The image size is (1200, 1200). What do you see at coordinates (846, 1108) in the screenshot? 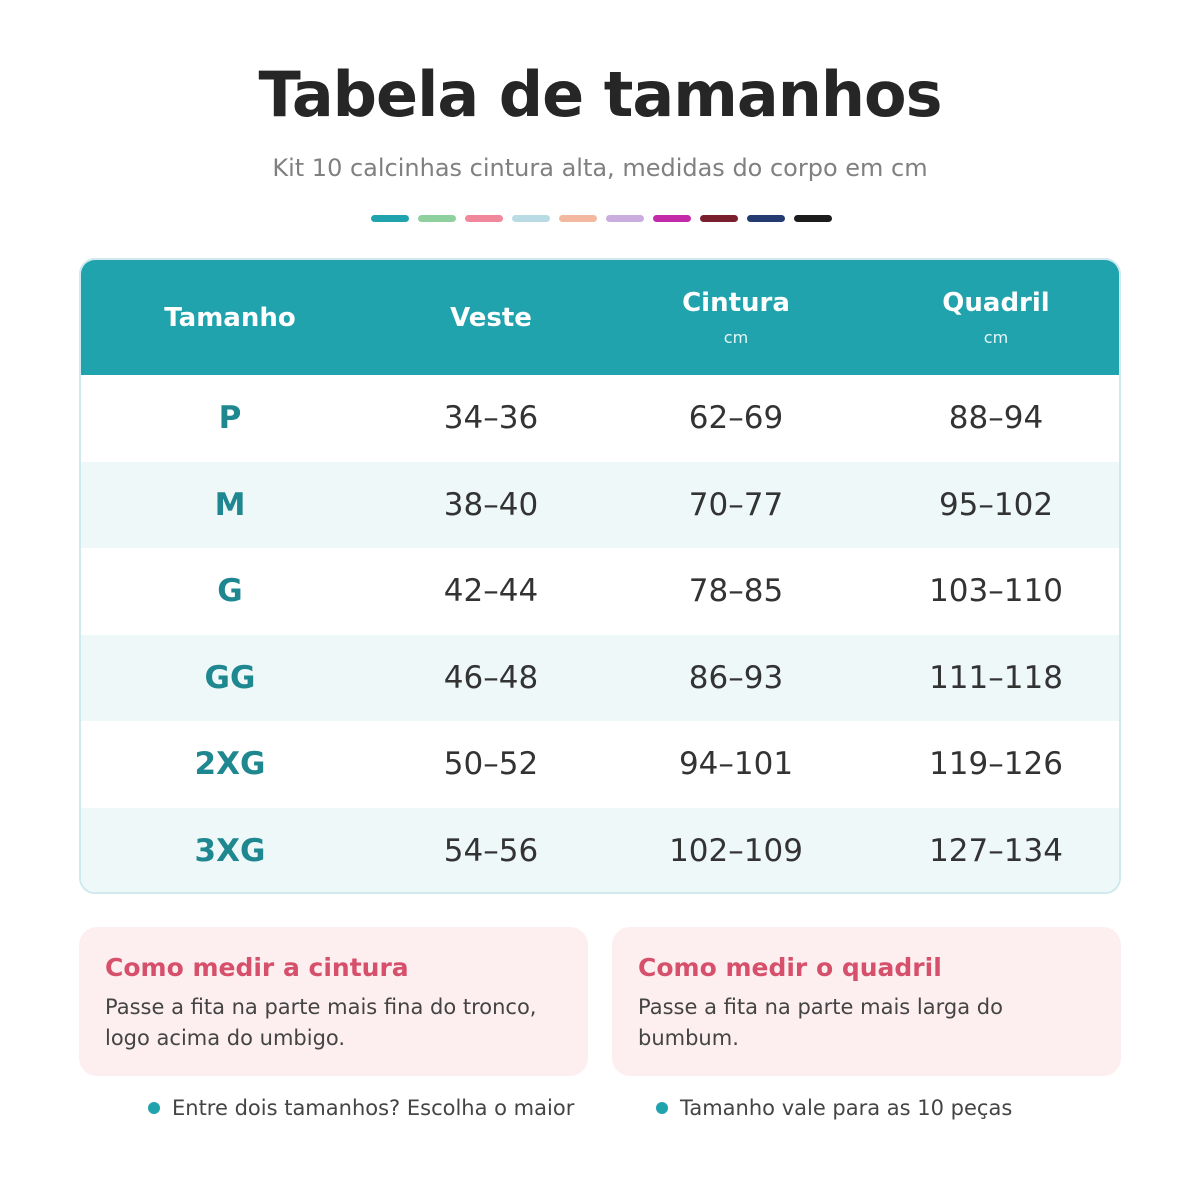
I see `tip-text: Tamanho vale para as 10 peças` at bounding box center [846, 1108].